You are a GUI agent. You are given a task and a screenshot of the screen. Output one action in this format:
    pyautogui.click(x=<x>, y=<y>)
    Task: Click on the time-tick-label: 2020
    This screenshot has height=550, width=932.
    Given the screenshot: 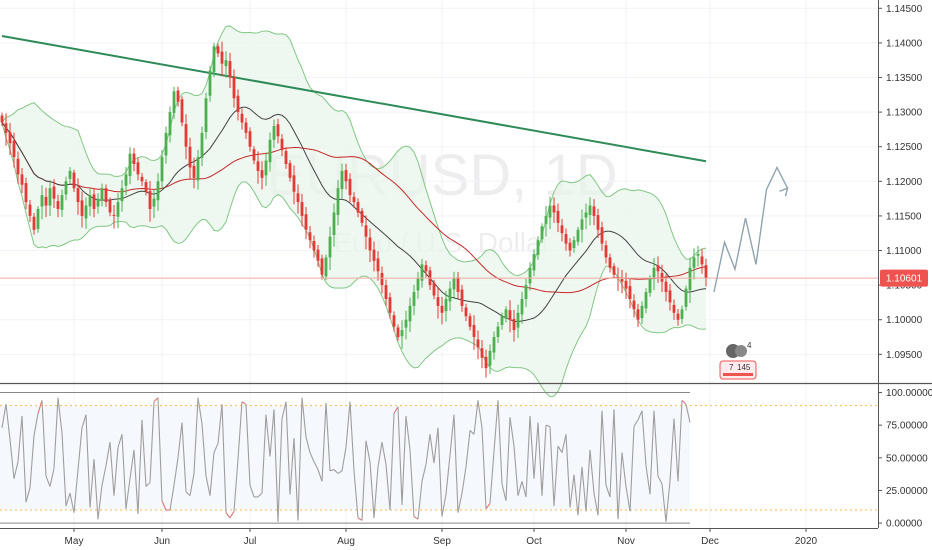 What is the action you would take?
    pyautogui.click(x=806, y=541)
    